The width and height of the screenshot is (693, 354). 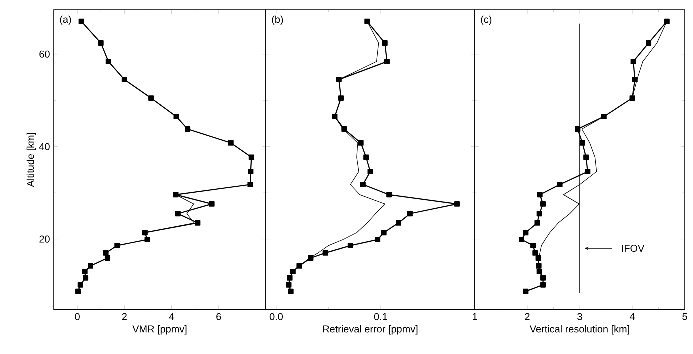 I want to click on x-axis-title: Vertical resolution [km], so click(x=580, y=330).